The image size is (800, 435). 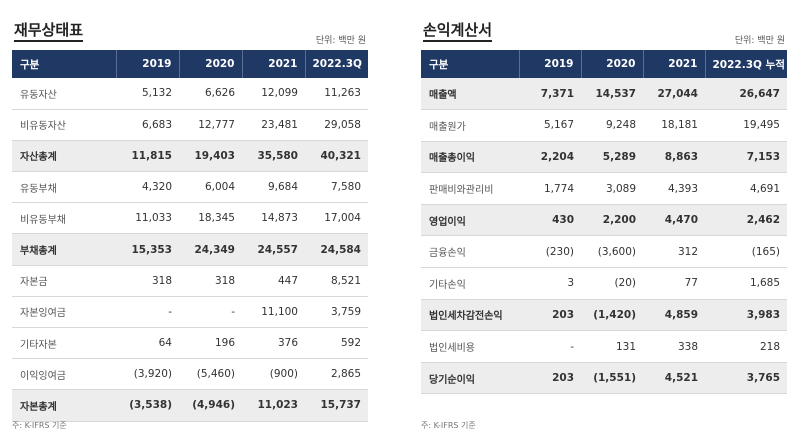 I want to click on value-cell: 5,289, so click(x=612, y=157).